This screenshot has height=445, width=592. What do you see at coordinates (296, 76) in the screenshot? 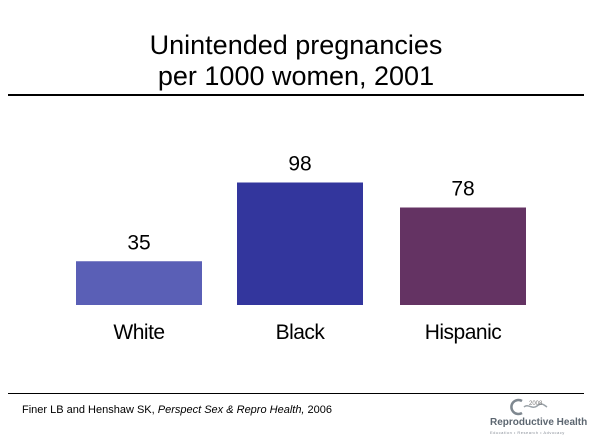
I see `slide-title-line2: per 1000 women, 2001` at bounding box center [296, 76].